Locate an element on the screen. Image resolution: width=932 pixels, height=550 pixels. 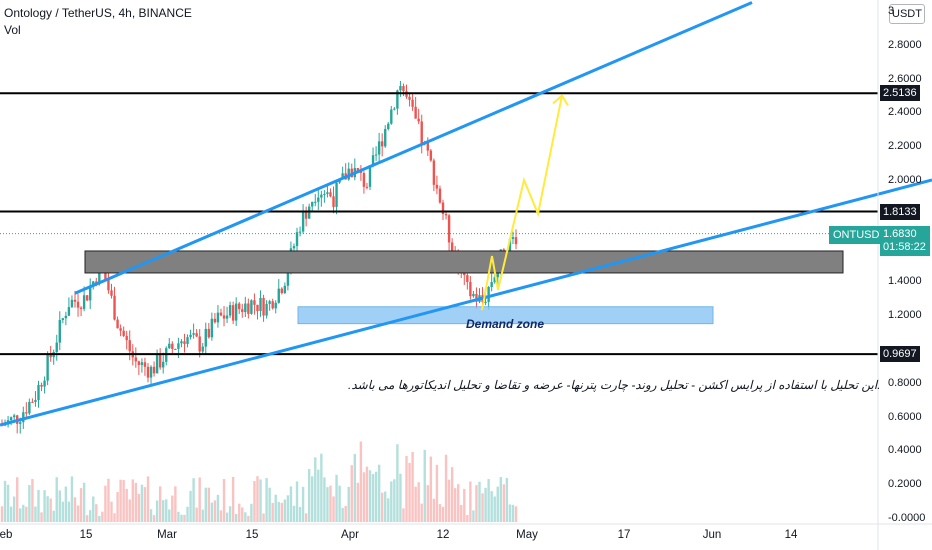
currency-unit-button: USDT is located at coordinates (907, 14).